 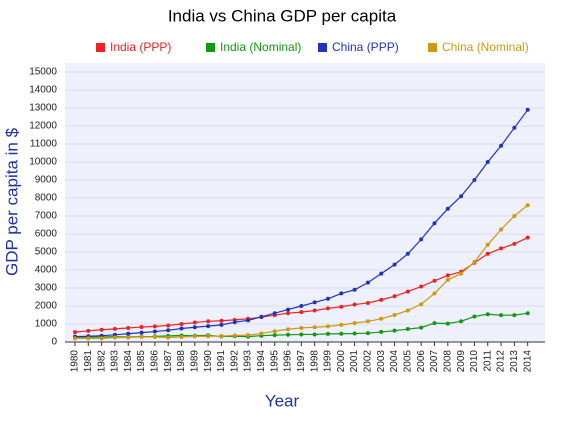 What do you see at coordinates (101, 361) in the screenshot?
I see `x-tick-label: 1982` at bounding box center [101, 361].